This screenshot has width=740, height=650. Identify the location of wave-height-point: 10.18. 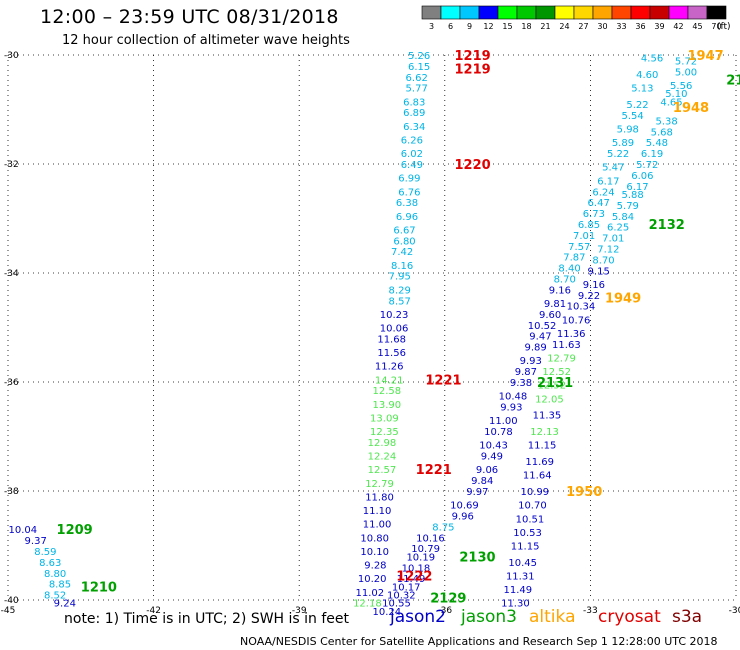
(416, 568).